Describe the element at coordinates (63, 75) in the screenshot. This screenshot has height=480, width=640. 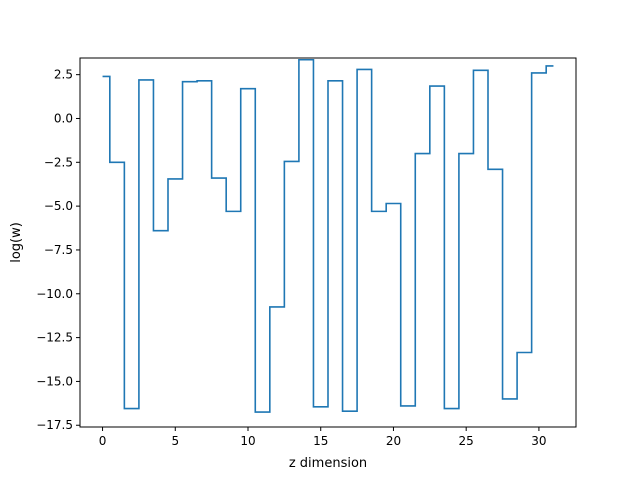
I see `y-tick-label: 2.5` at that location.